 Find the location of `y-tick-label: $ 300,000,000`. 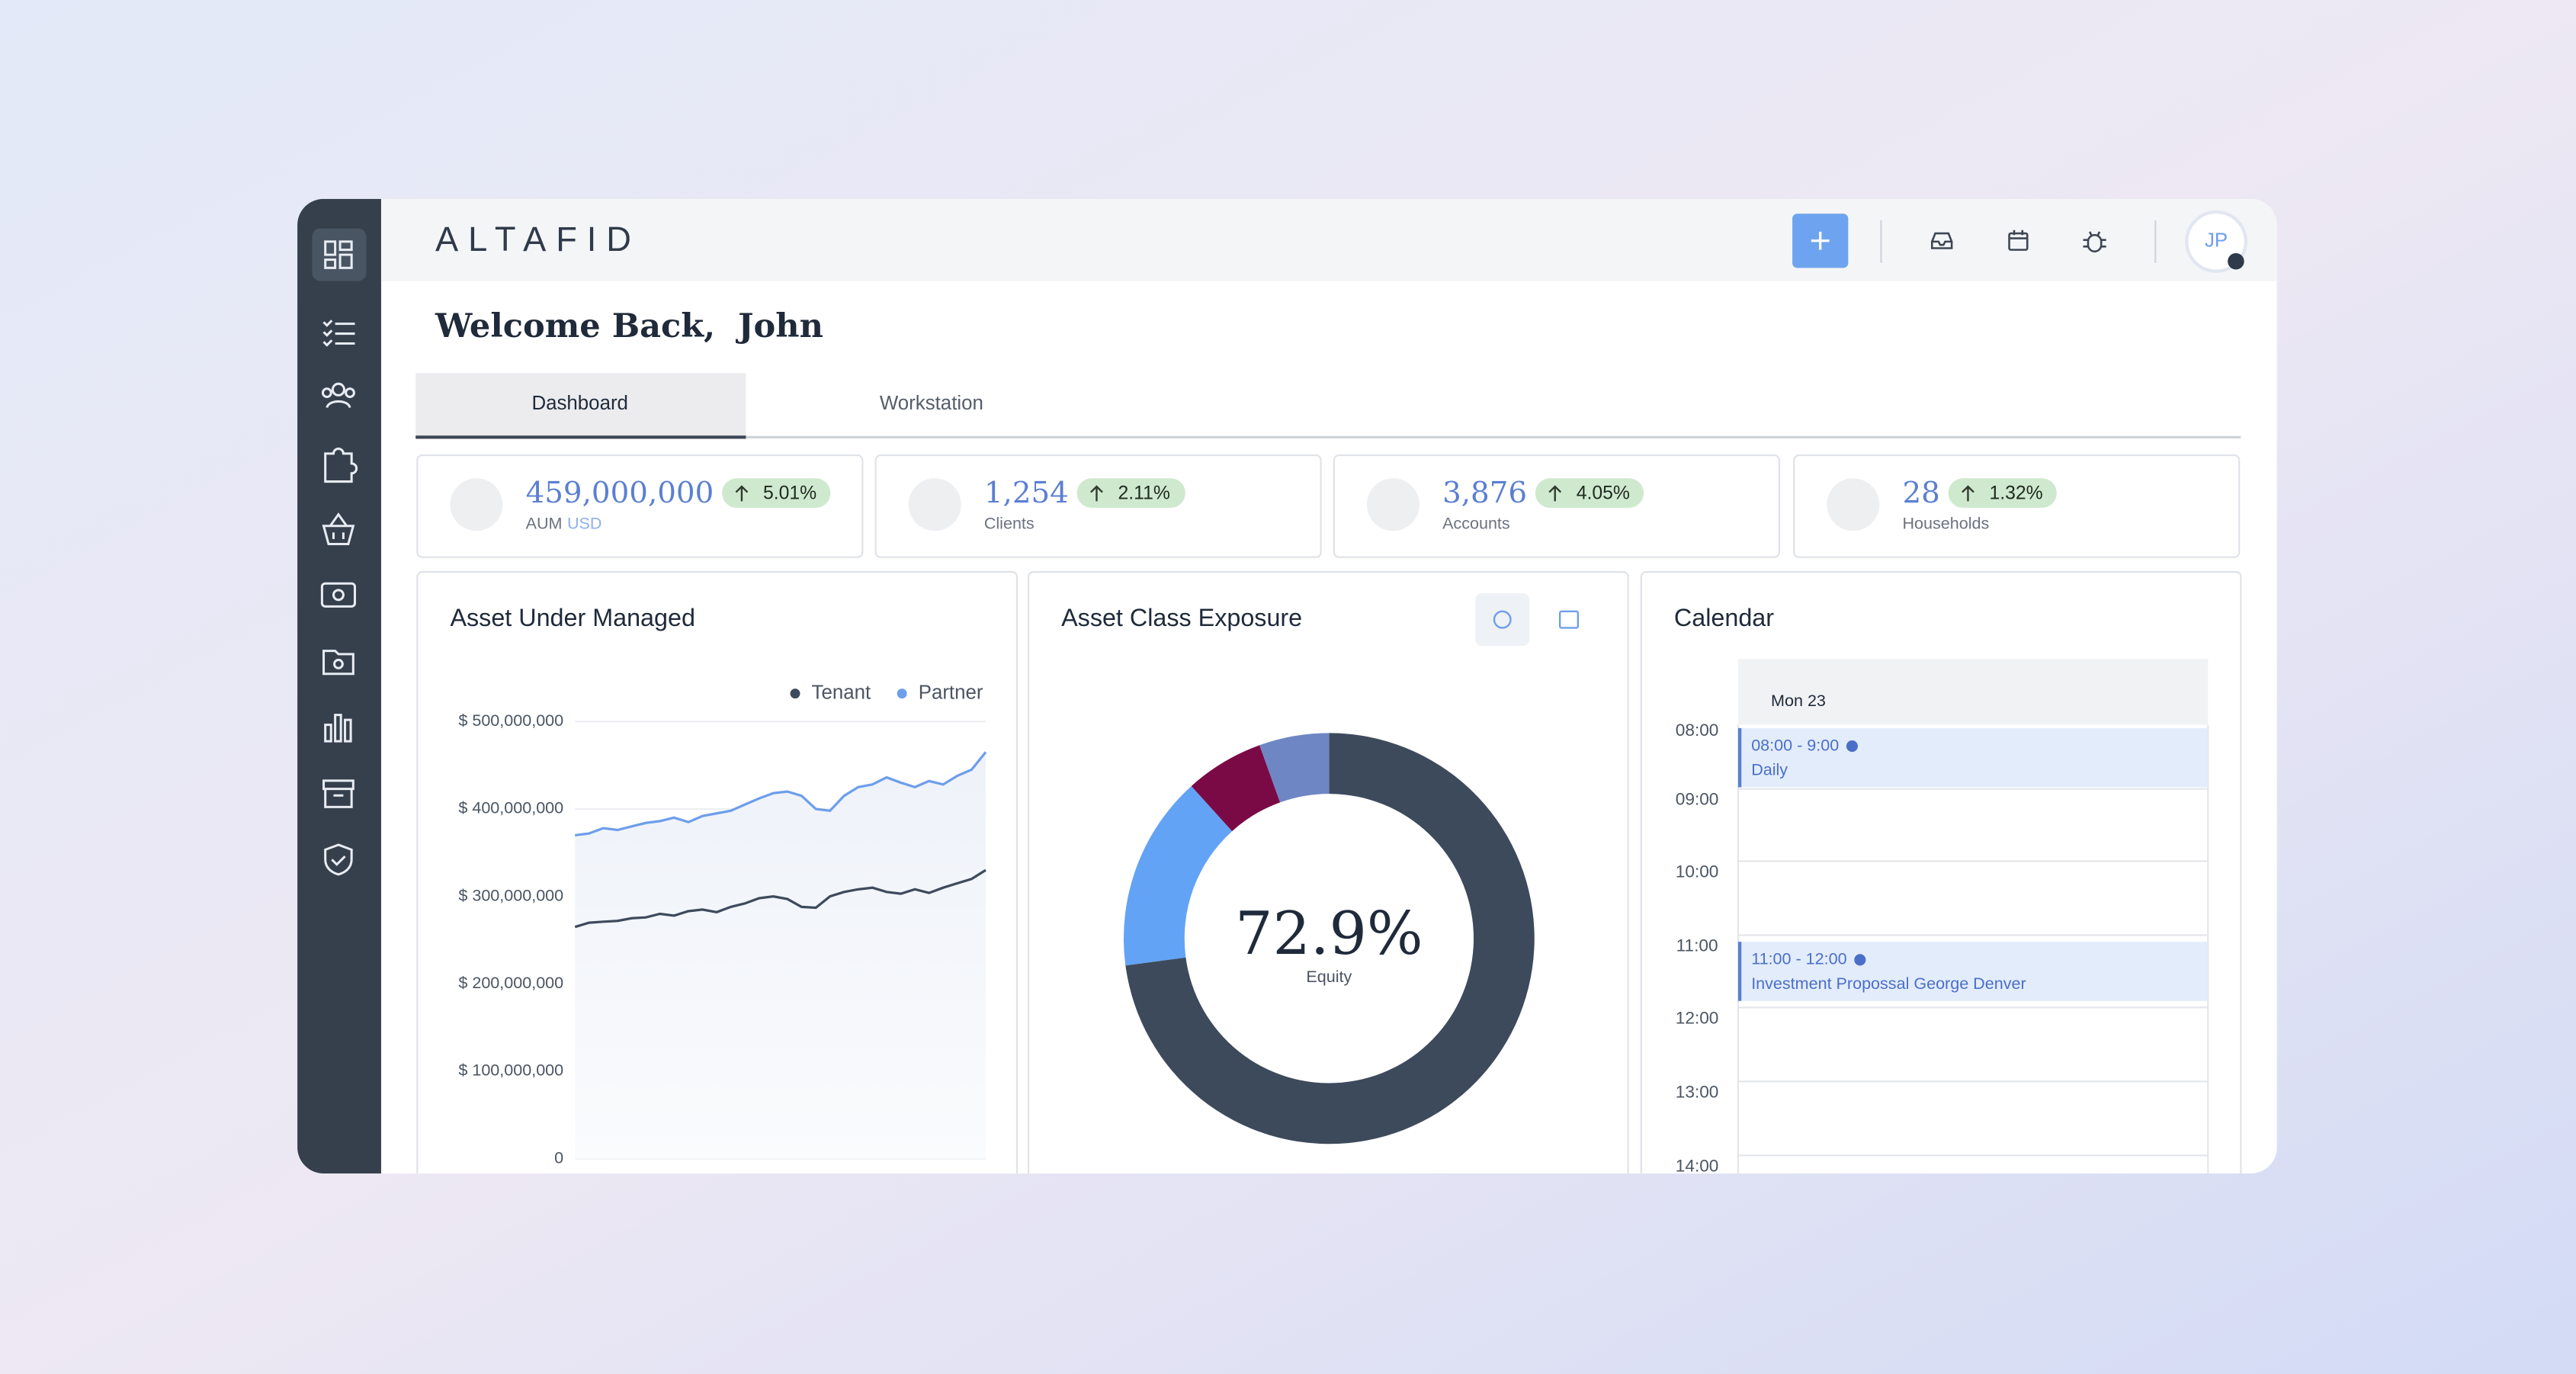

y-tick-label: $ 300,000,000 is located at coordinates (510, 894).